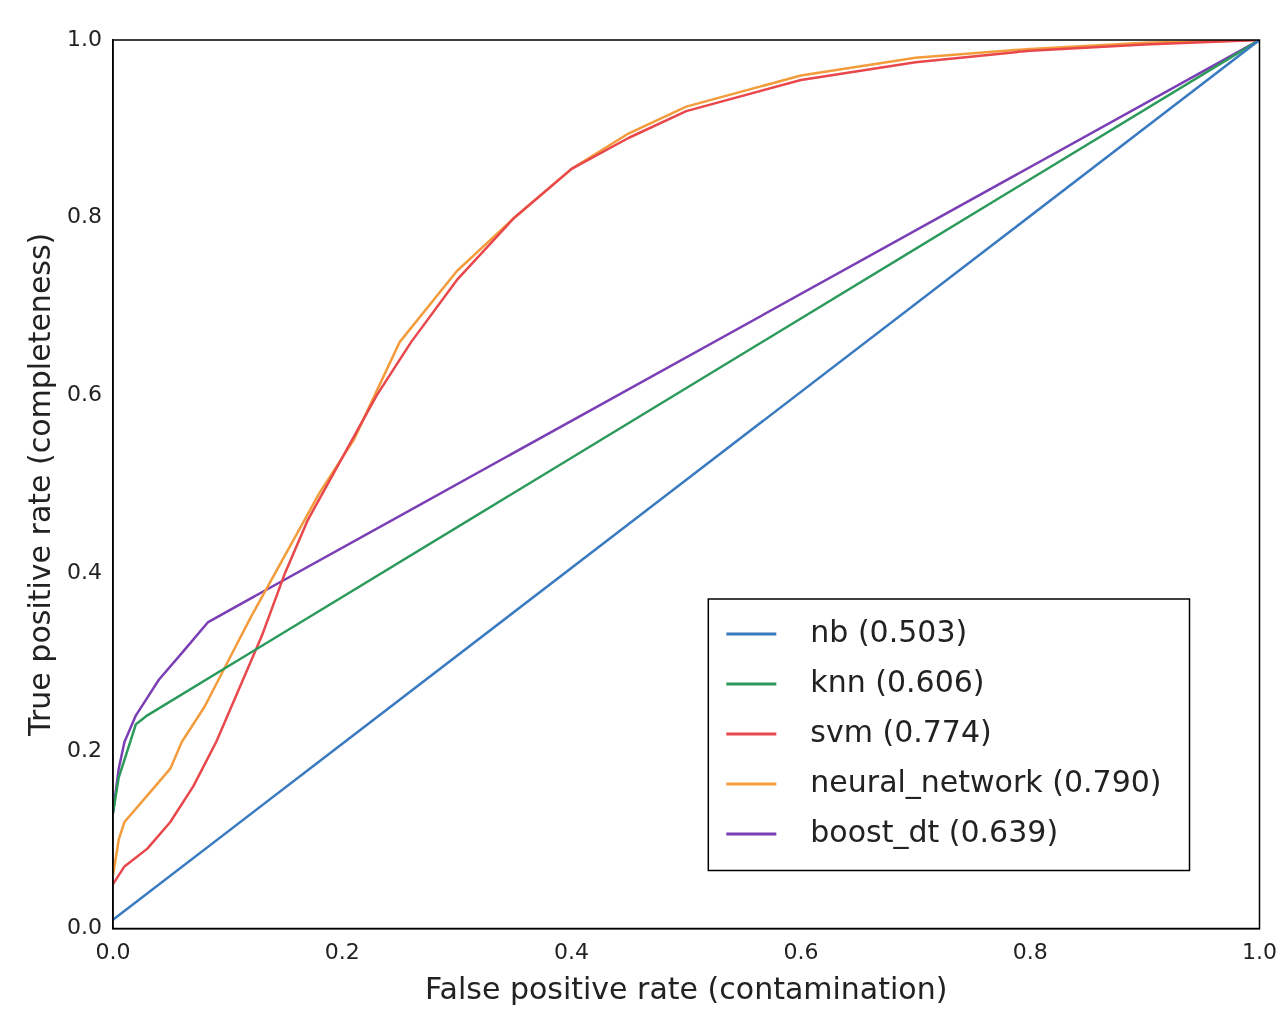 This screenshot has height=1013, width=1280. I want to click on x-tick-label: 1.0, so click(1260, 951).